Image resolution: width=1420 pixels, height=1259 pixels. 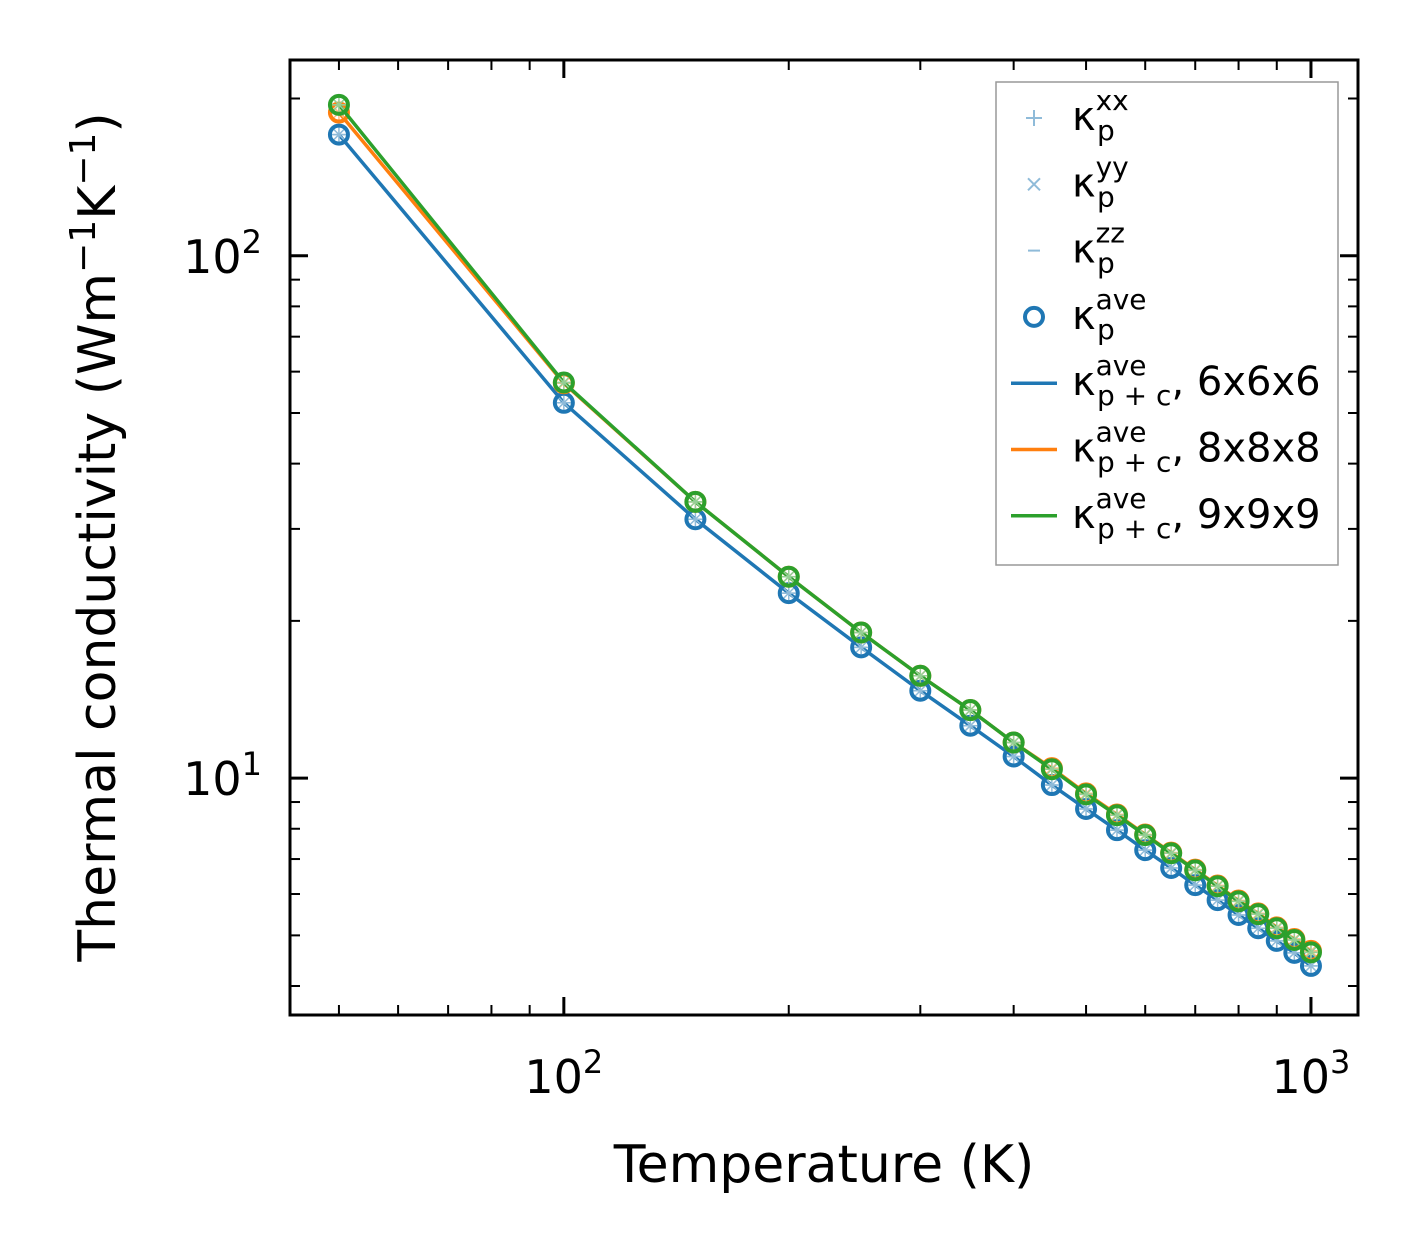 I want to click on x-axis-label: Temperature (K), so click(x=824, y=1165).